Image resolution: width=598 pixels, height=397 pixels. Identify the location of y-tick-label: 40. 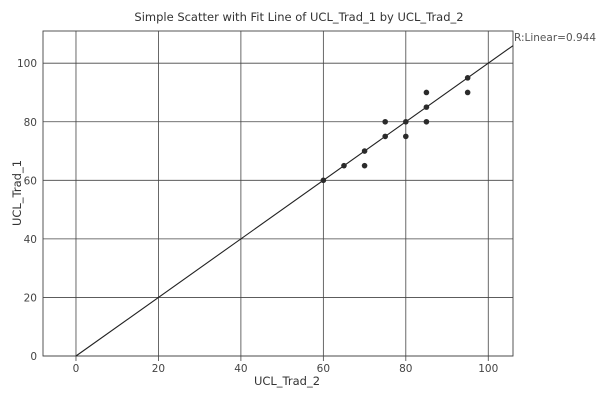
(30, 240).